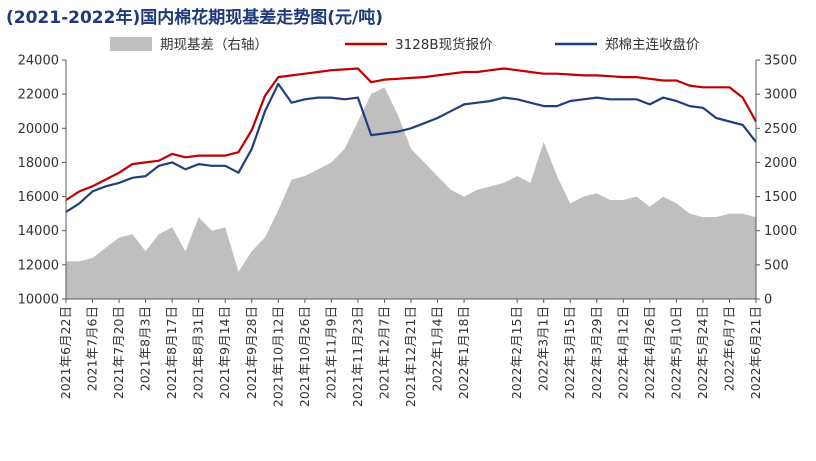  I want to click on x-tick-label: 2022年1月18日, so click(463, 352).